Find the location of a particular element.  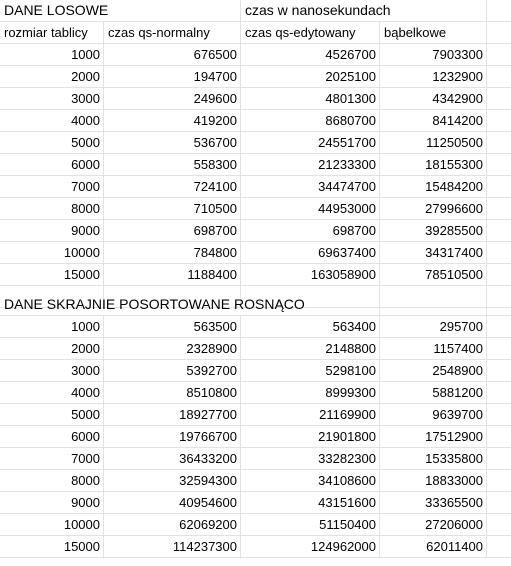

cell-bubble-sort: 62011400 is located at coordinates (433, 546).